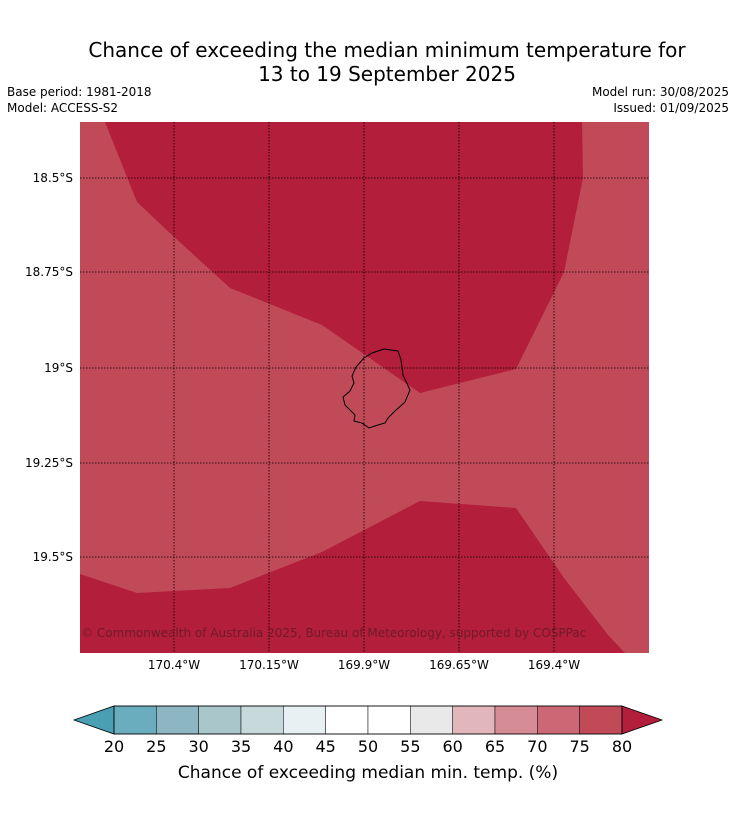 The image size is (736, 816). I want to click on latitude-labels: 18.5°S 18.75°S 19°S 19.25°S 19.5°S, so click(49, 367).